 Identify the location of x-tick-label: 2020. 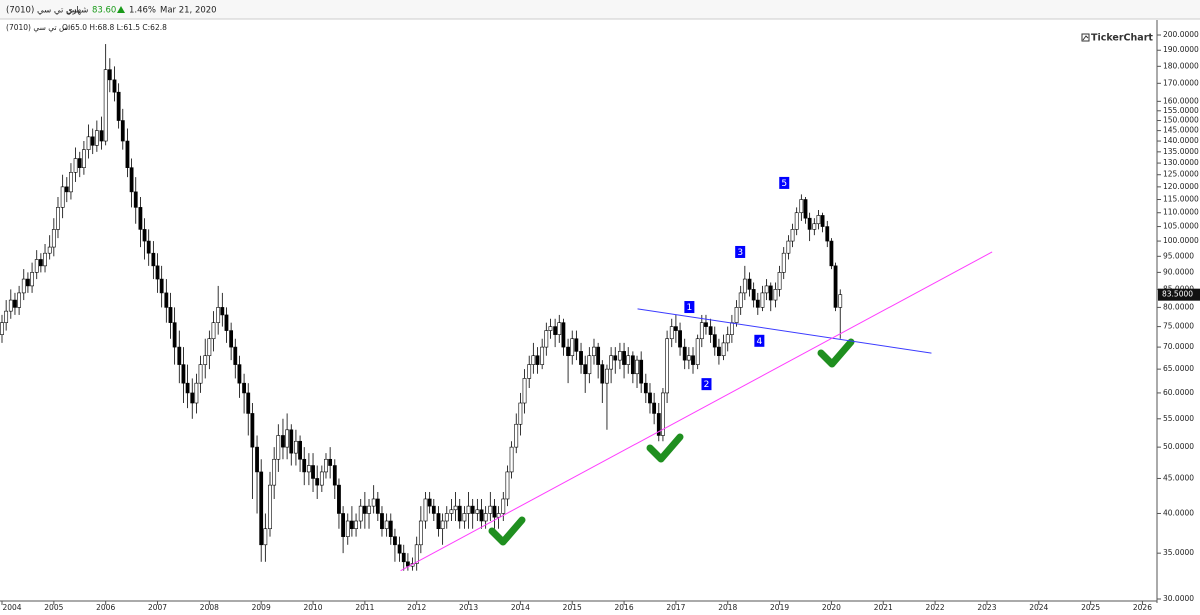
(831, 607).